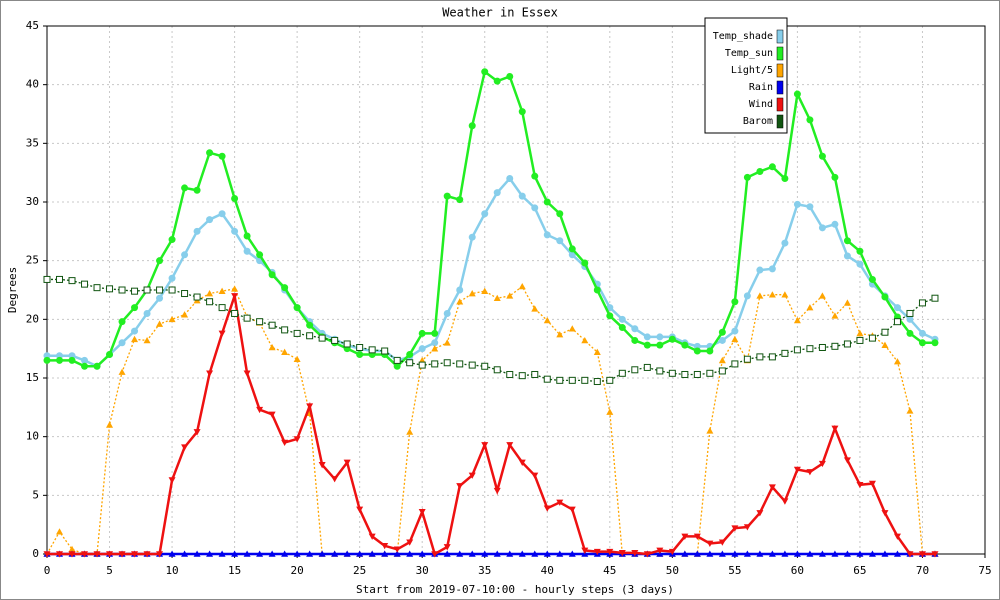 The height and width of the screenshot is (600, 1000). Describe the element at coordinates (484, 570) in the screenshot. I see `x-tick-label: 35` at that location.